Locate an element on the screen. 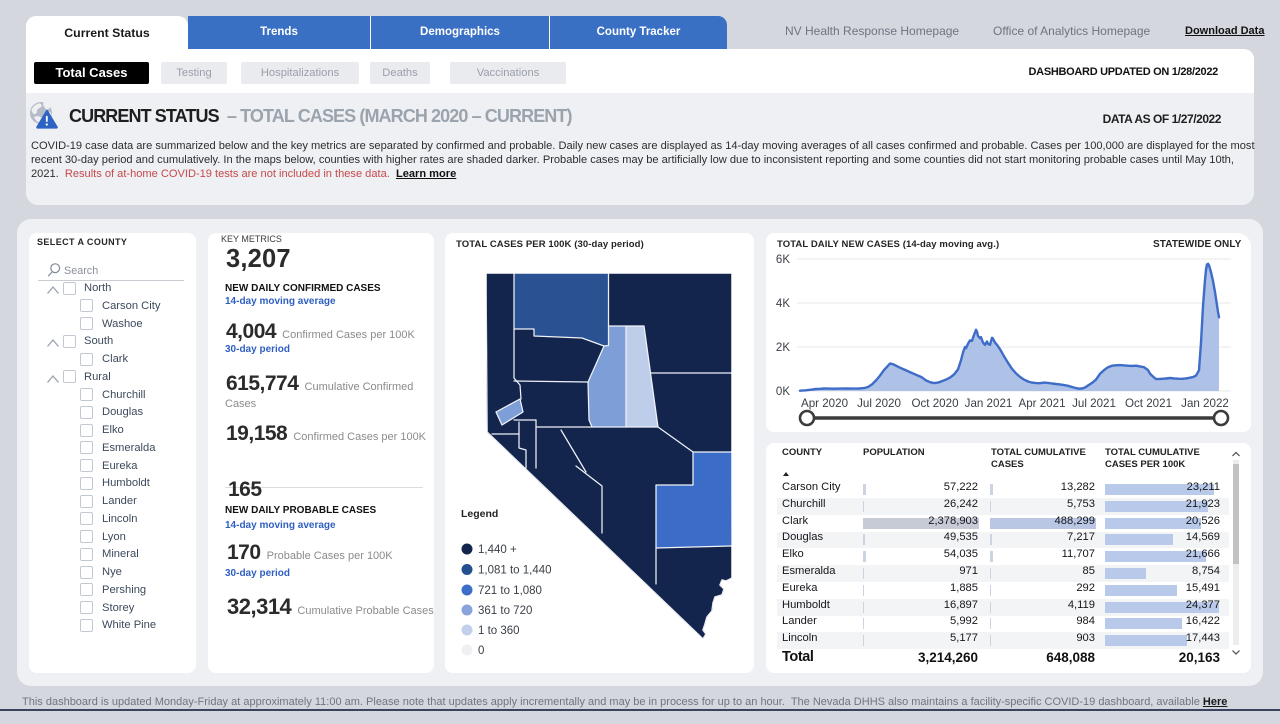 The height and width of the screenshot is (724, 1280). svg-text: Oct 2020 is located at coordinates (934, 403).